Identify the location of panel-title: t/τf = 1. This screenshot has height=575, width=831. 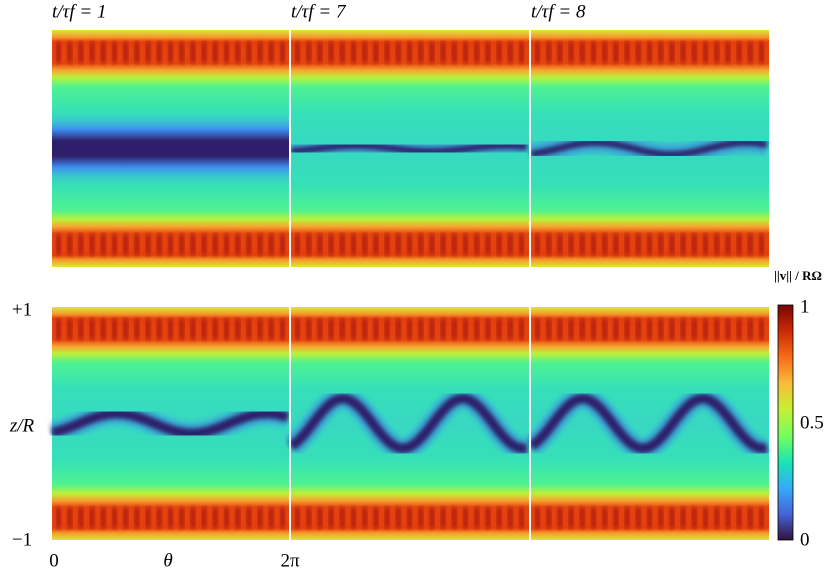
(79, 11).